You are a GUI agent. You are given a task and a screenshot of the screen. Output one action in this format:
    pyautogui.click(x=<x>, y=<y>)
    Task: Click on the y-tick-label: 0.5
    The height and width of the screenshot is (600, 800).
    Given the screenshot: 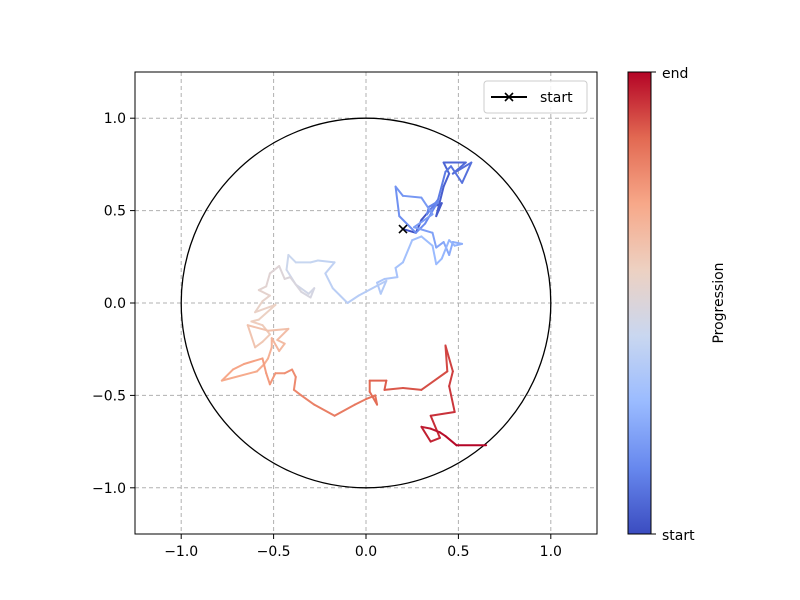 What is the action you would take?
    pyautogui.click(x=115, y=212)
    